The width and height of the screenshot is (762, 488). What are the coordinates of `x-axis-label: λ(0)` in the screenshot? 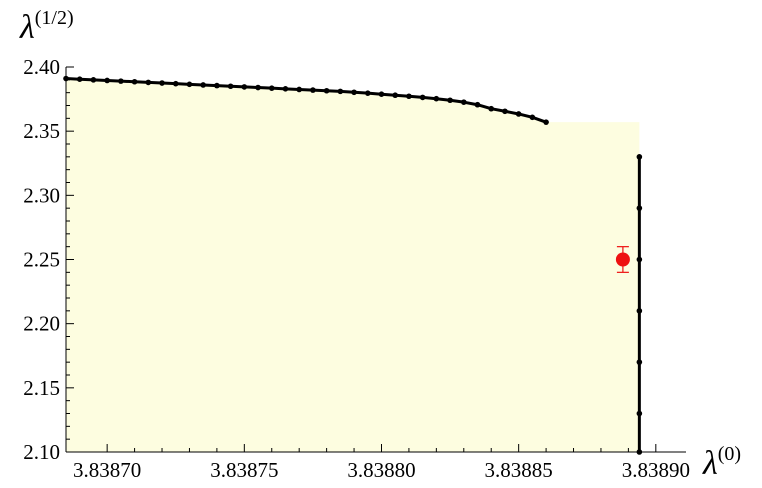 It's located at (721, 462).